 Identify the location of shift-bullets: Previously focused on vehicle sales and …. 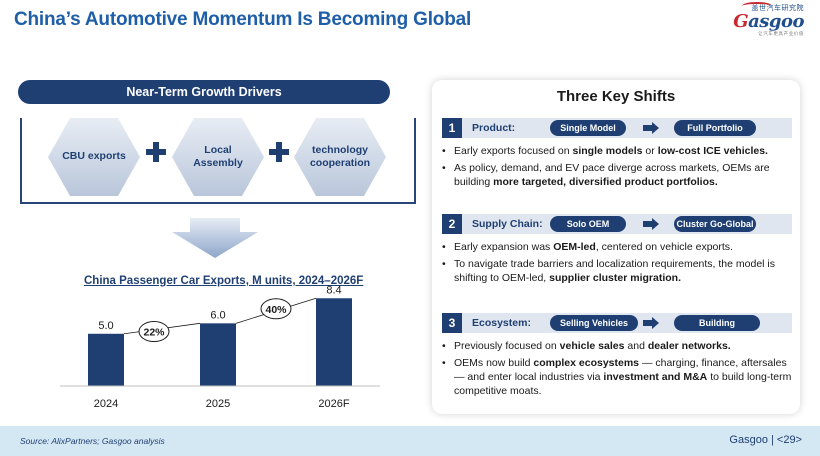
(617, 370).